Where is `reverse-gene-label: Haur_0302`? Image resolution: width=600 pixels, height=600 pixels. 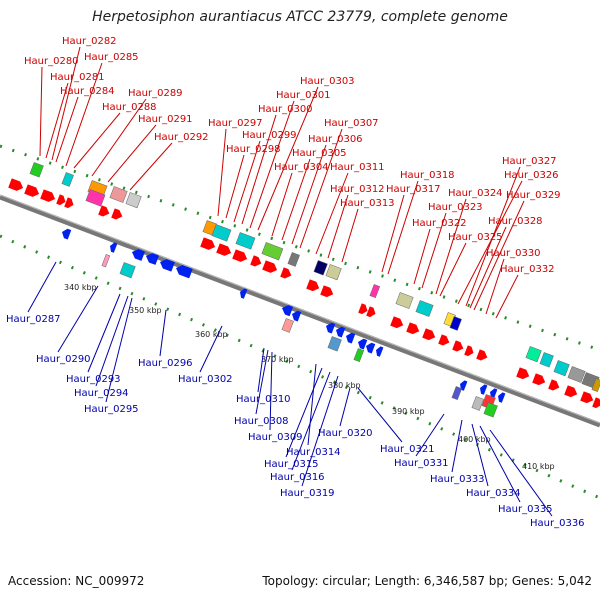 reverse-gene-label: Haur_0302 is located at coordinates (205, 379).